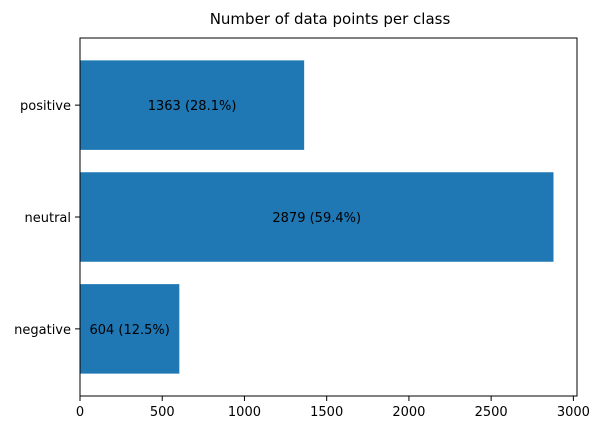 This screenshot has width=600, height=435. I want to click on y-axis: negative neutral positive, so click(47, 218).